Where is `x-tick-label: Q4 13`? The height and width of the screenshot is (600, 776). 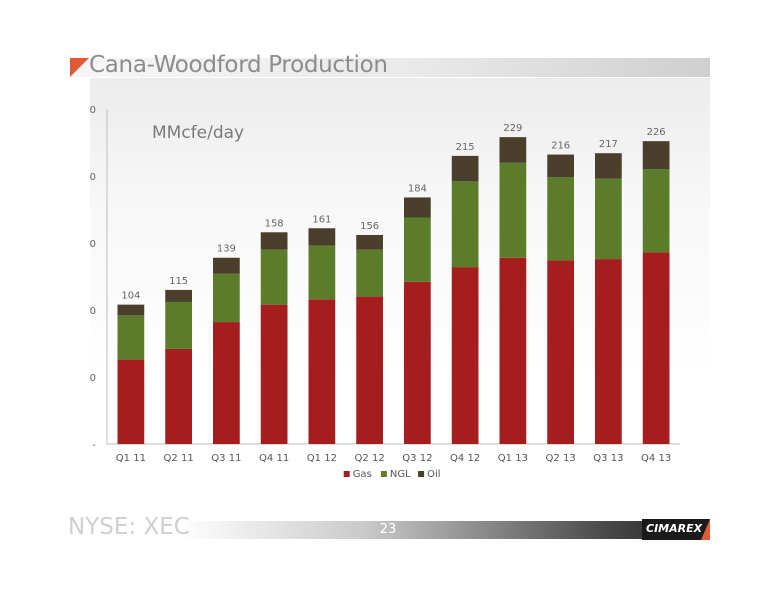 x-tick-label: Q4 13 is located at coordinates (656, 458).